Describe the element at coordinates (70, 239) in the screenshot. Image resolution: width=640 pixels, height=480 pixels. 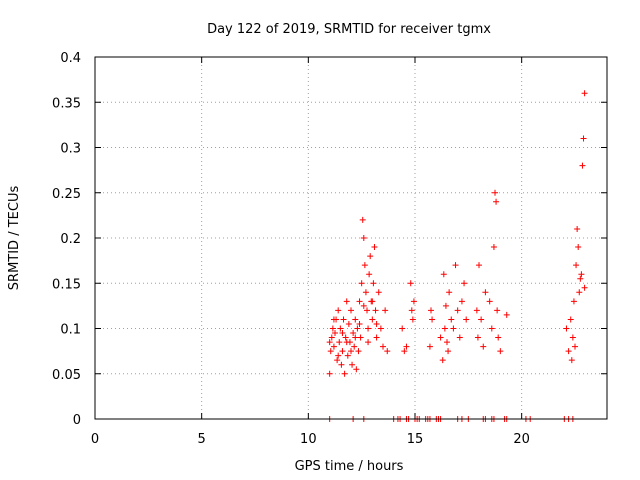
I see `y-tick-label: 0.2` at that location.